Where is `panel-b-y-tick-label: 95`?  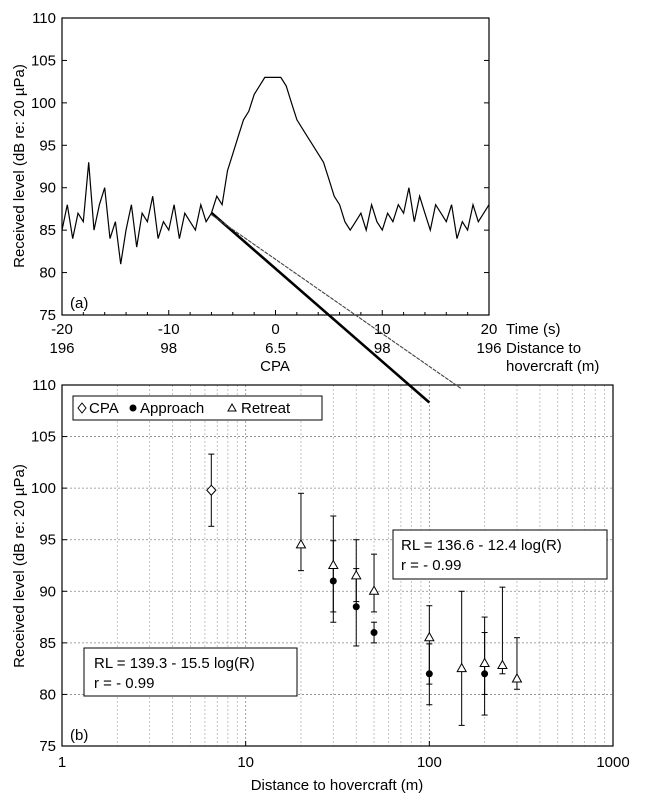
panel-b-y-tick-label: 95 is located at coordinates (47, 540).